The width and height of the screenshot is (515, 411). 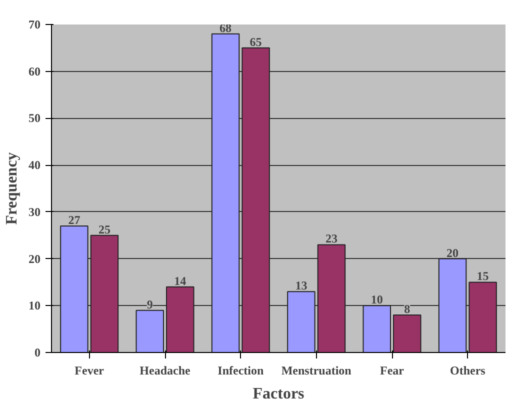 What do you see at coordinates (278, 394) in the screenshot?
I see `x-axis-title: Factors` at bounding box center [278, 394].